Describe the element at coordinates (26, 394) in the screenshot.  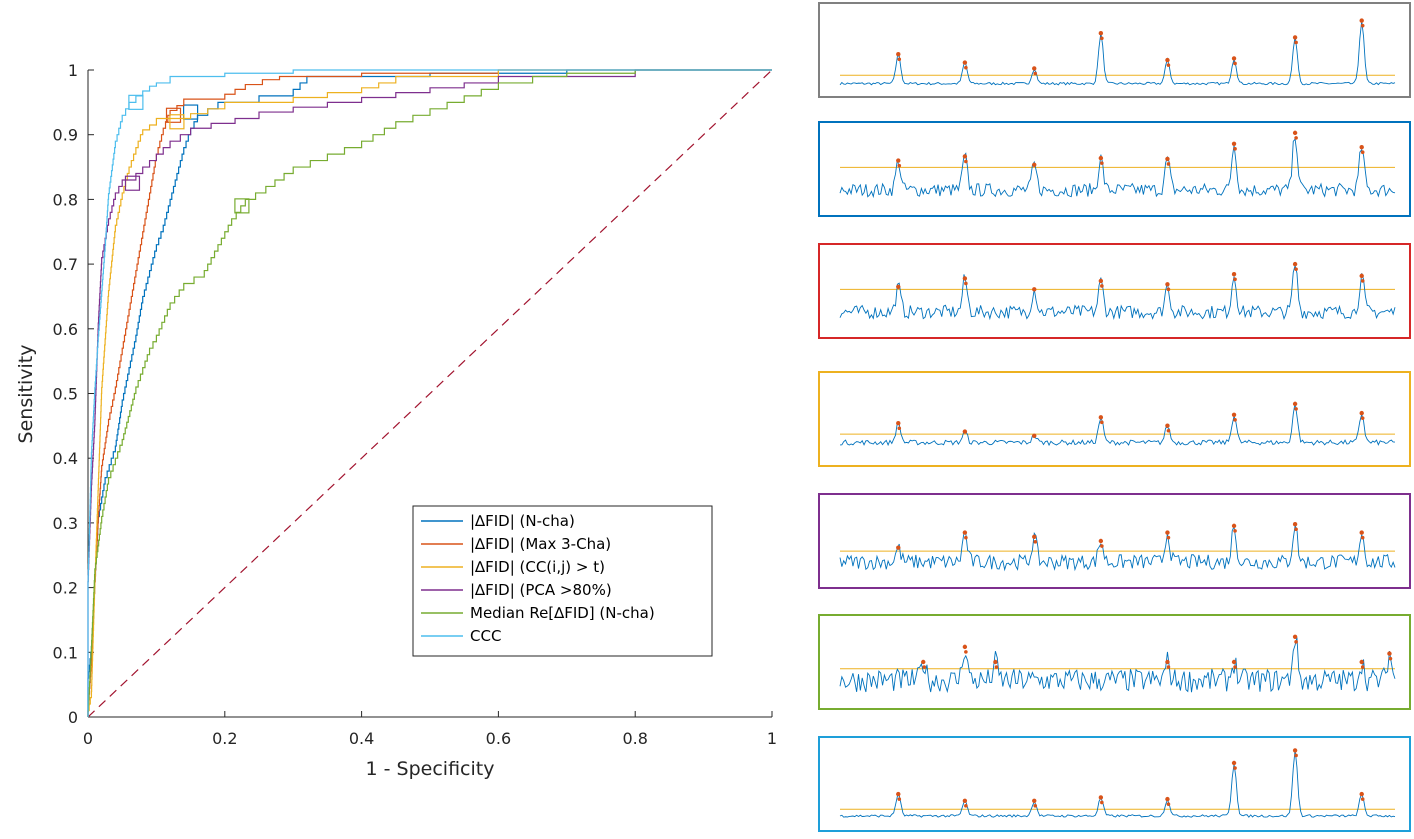
I see `y-axis-title: Sensitivity` at that location.